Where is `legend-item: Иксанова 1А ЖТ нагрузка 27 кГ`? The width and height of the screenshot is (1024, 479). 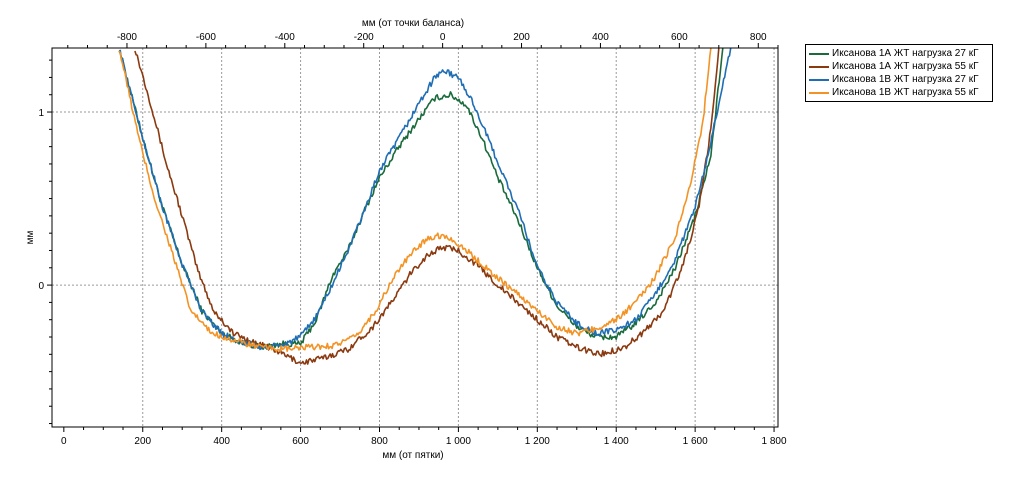
legend-item: Иксанова 1А ЖТ нагрузка 27 кГ is located at coordinates (899, 53).